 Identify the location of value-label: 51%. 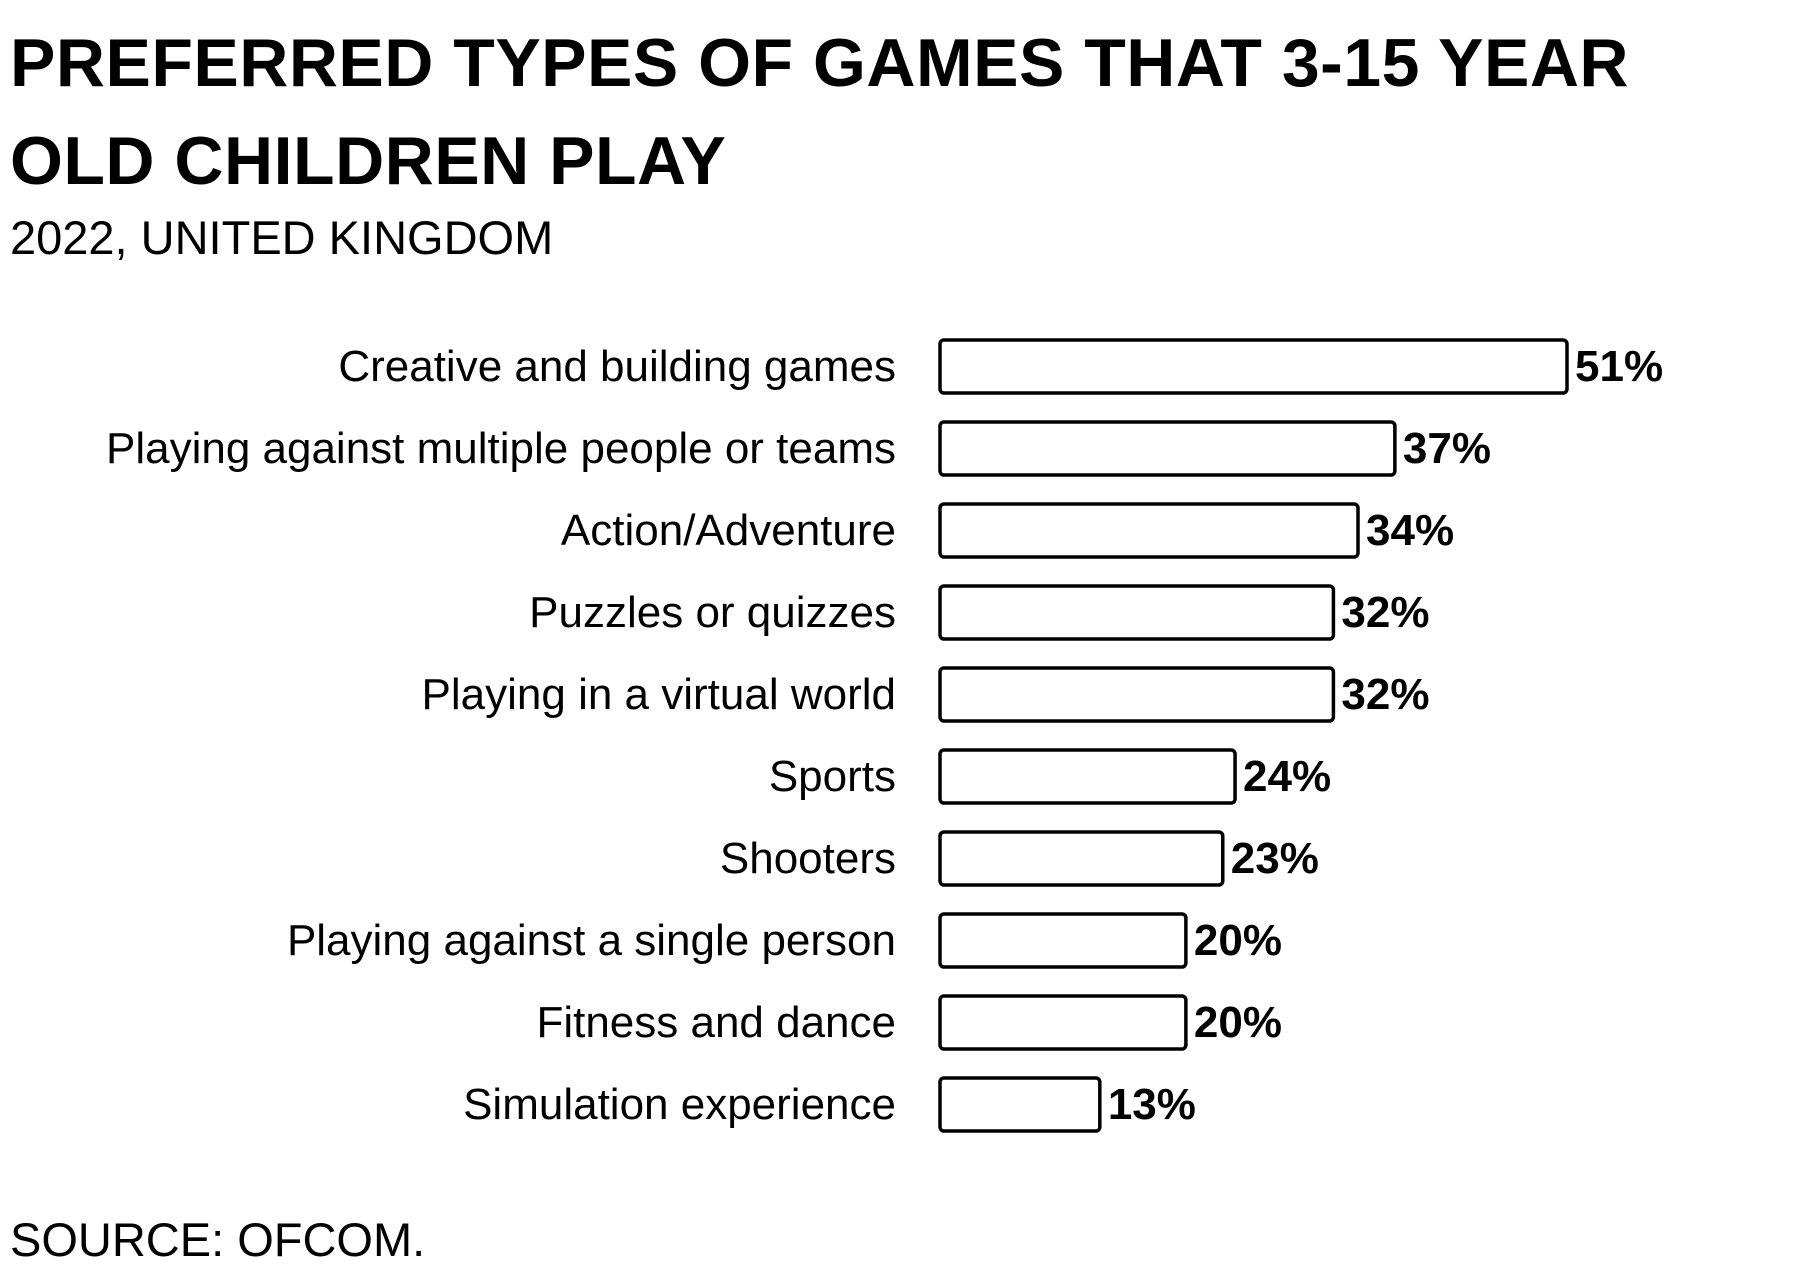
(1619, 366).